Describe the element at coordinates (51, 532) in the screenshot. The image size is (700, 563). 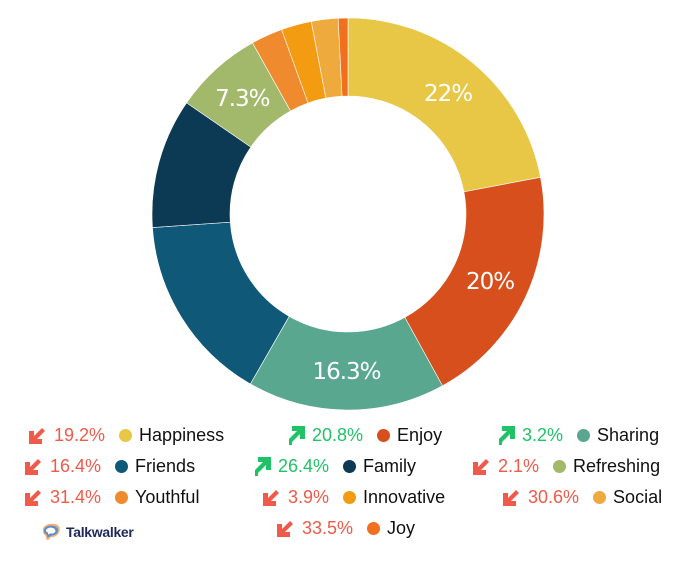
I see `talkwalker-logo-icon` at that location.